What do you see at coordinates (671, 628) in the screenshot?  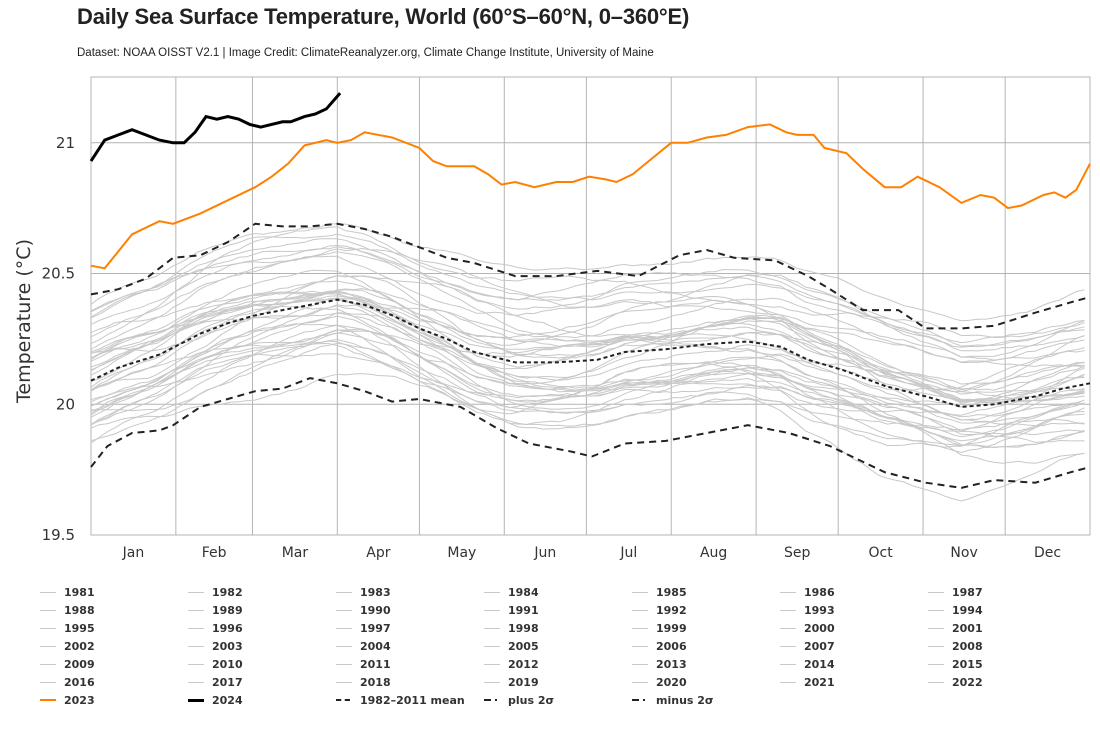 I see `legend-label: 1999` at bounding box center [671, 628].